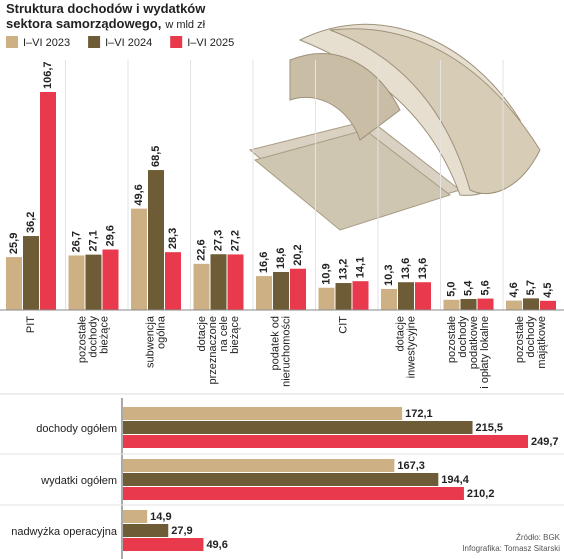  What do you see at coordinates (542, 342) in the screenshot?
I see `category-label: majątkowe` at bounding box center [542, 342].